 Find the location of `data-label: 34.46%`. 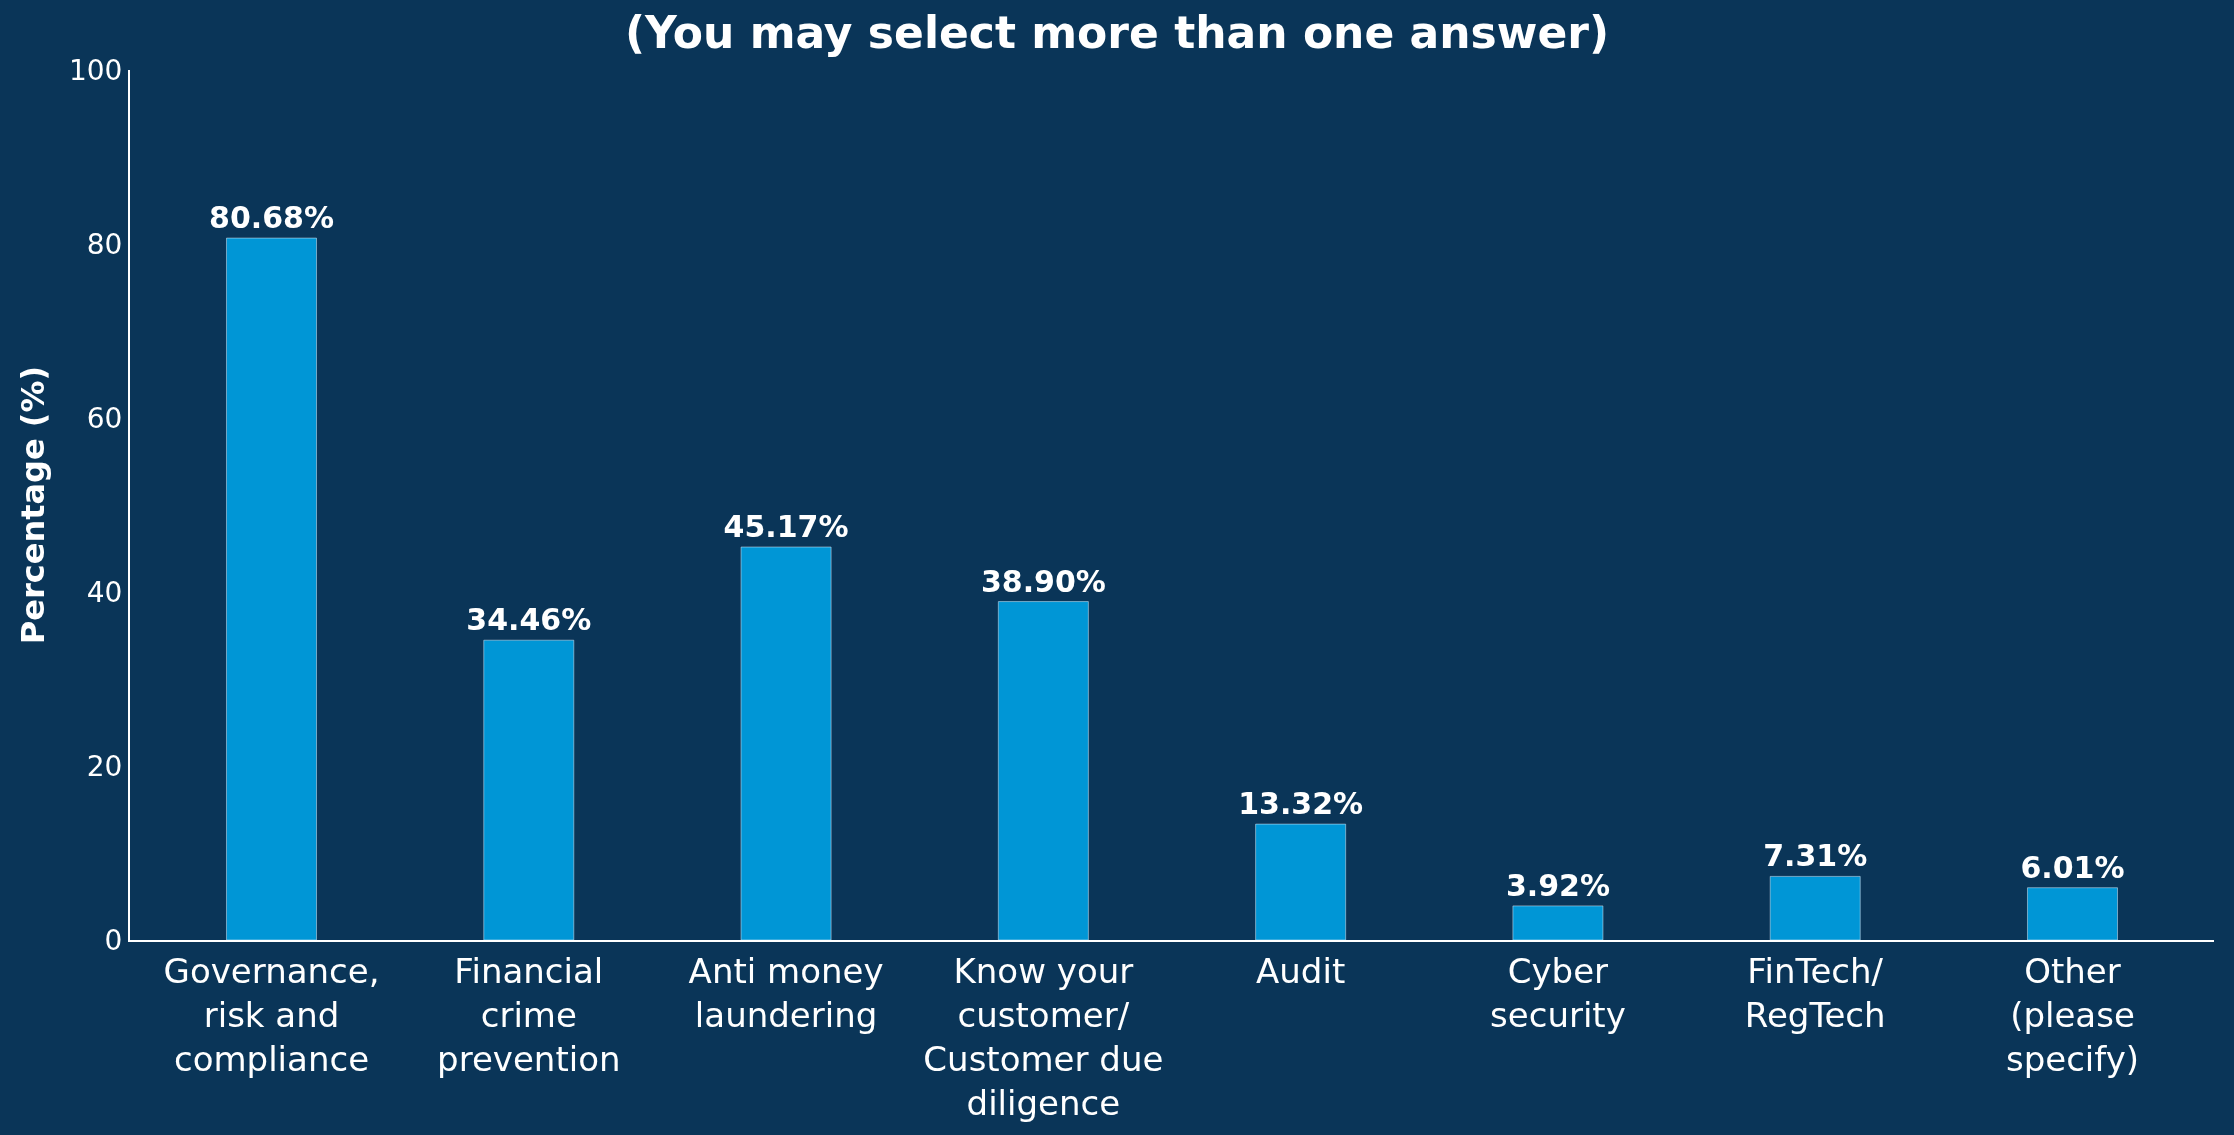

data-label: 34.46% is located at coordinates (529, 620).